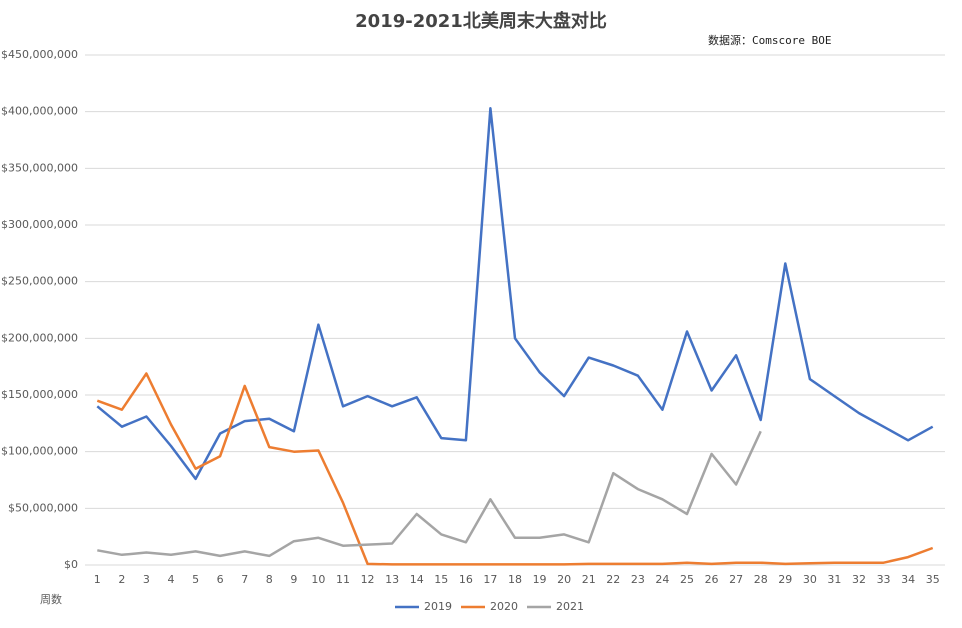  I want to click on legend-label: 2020, so click(504, 606).